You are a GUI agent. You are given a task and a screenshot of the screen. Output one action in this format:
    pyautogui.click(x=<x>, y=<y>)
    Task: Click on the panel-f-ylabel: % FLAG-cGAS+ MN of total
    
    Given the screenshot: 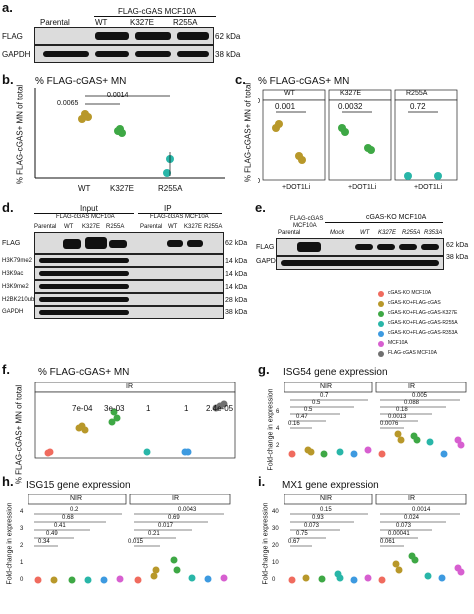 What is the action you would take?
    pyautogui.click(x=19, y=435)
    